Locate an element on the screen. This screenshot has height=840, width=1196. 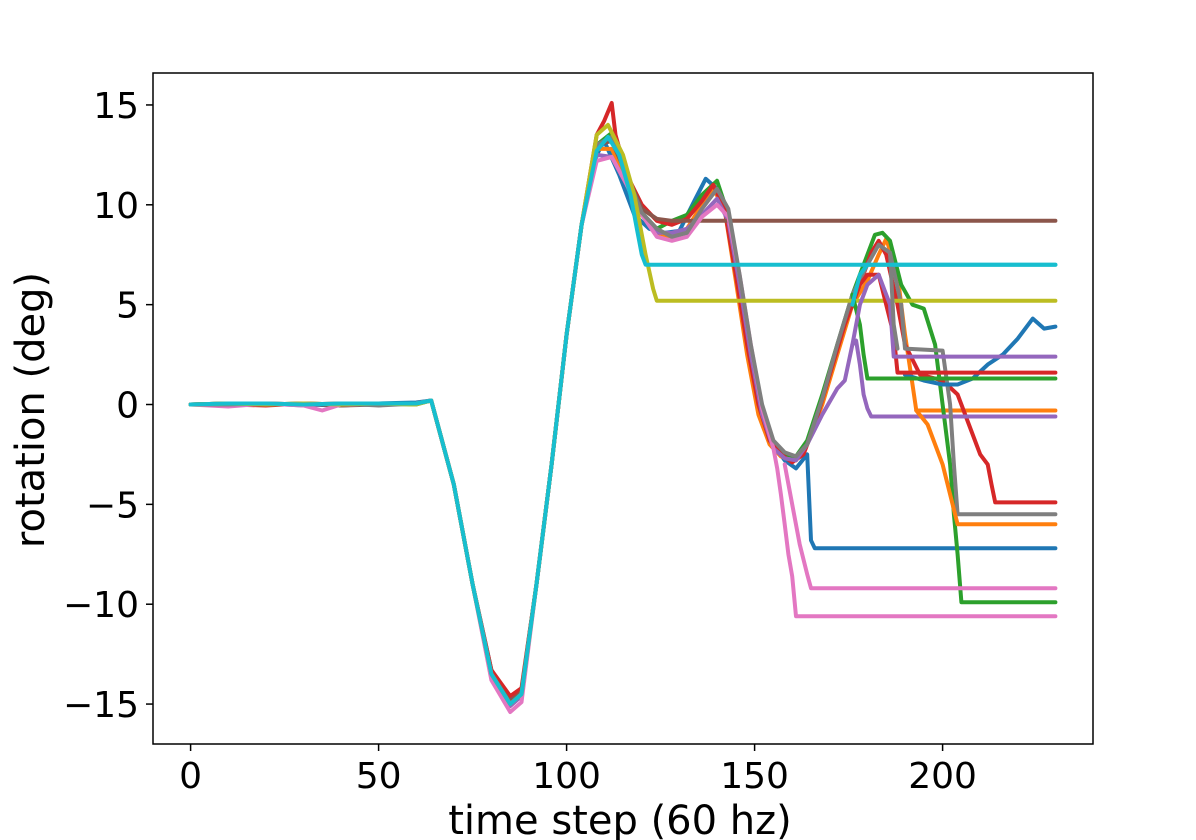
x-tick-label: 200 is located at coordinates (942, 776).